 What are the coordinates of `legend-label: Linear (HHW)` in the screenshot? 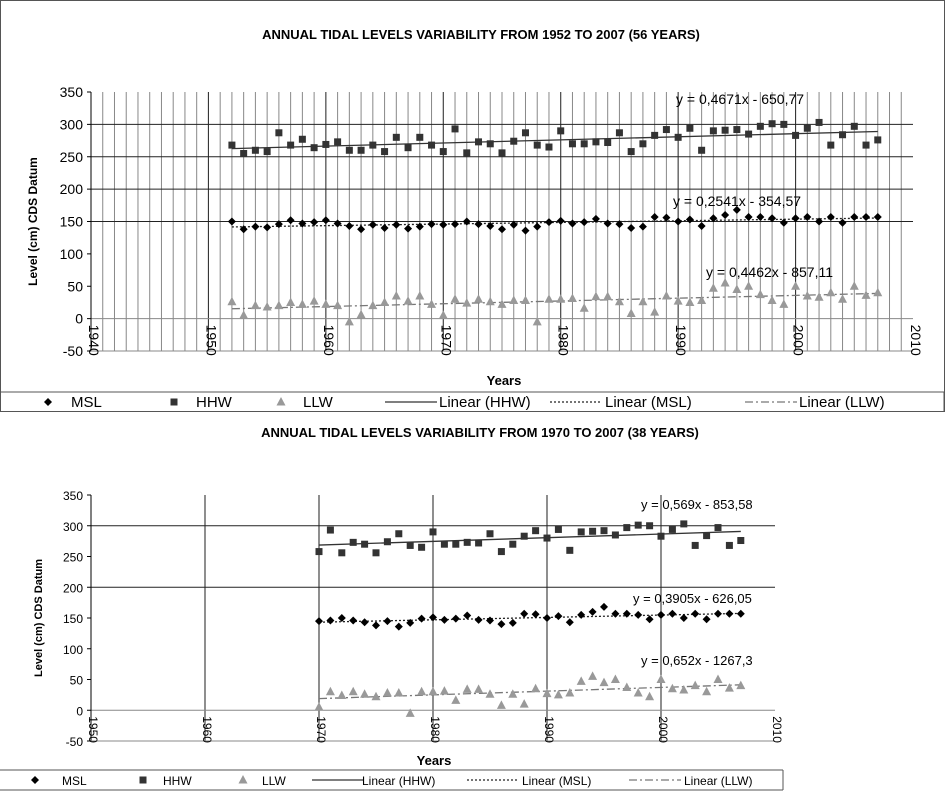 It's located at (485, 402).